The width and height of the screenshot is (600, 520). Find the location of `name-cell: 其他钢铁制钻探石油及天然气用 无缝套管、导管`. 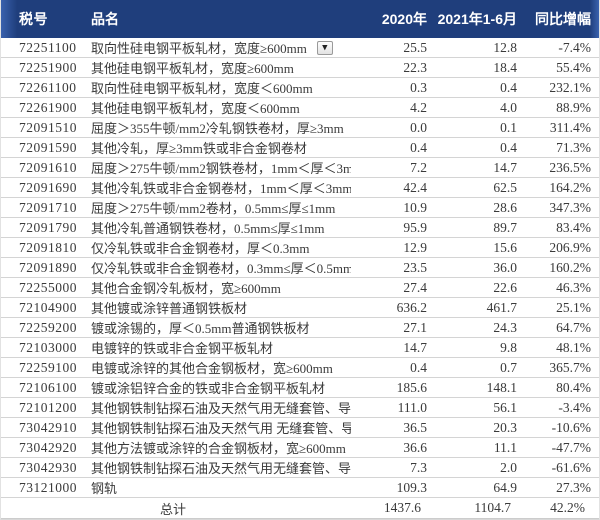

name-cell: 其他钢铁制钻探石油及天然气用 无缝套管、导管 is located at coordinates (212, 427).